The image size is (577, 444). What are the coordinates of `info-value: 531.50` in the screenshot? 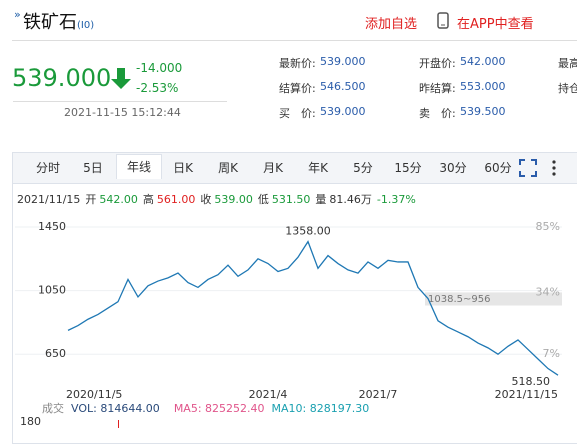 It's located at (291, 199).